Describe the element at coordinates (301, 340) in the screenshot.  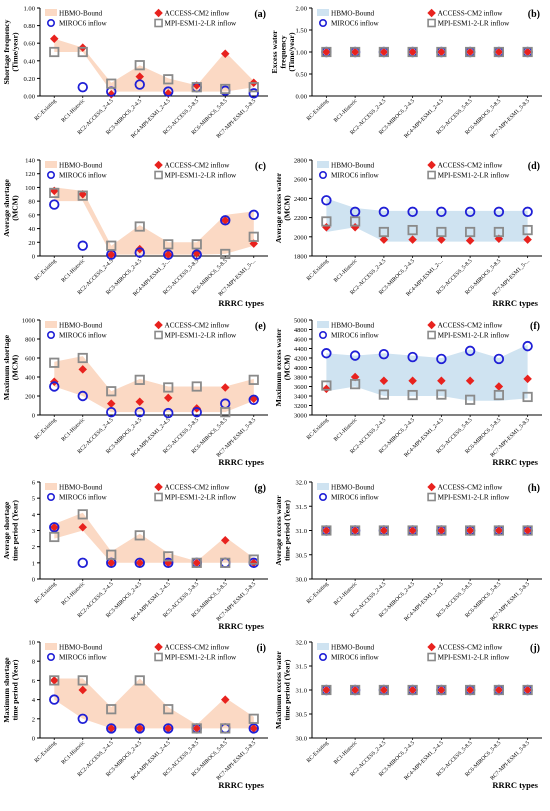
I see `y-tick-label: 4600` at that location.